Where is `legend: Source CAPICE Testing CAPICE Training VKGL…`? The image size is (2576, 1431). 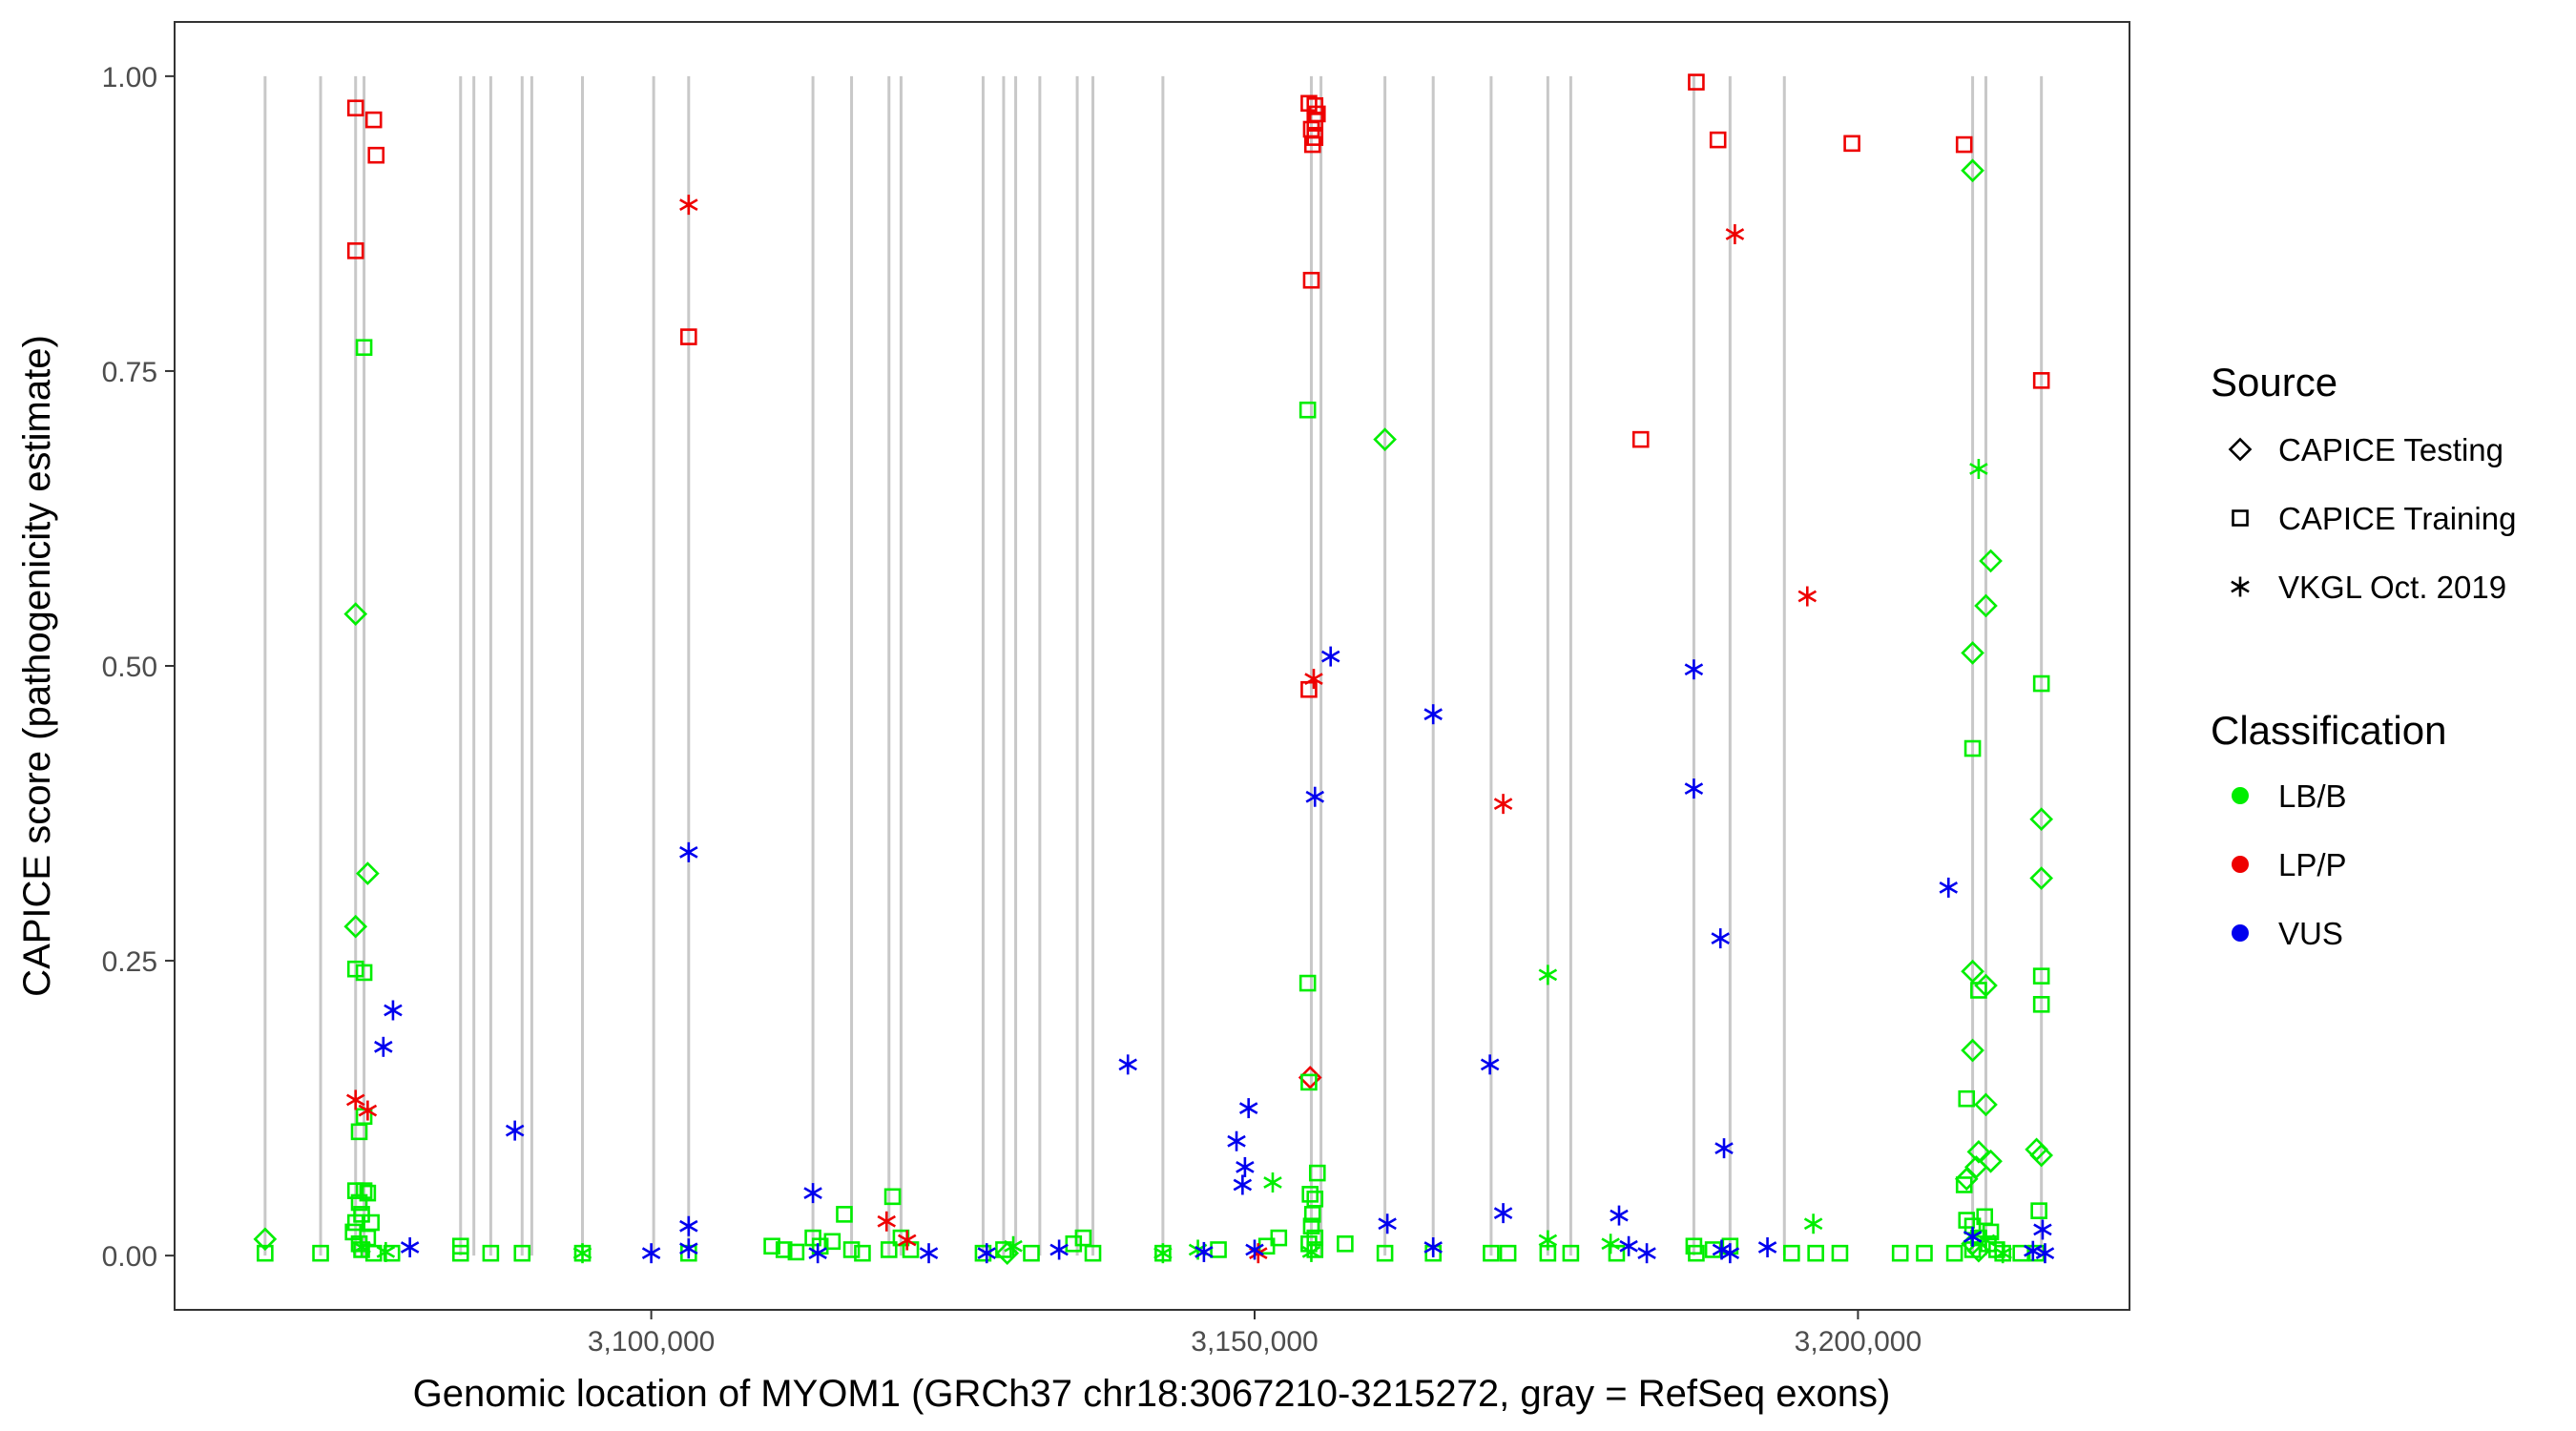
legend: Source CAPICE Testing CAPICE Training VKGL… is located at coordinates (2363, 655).